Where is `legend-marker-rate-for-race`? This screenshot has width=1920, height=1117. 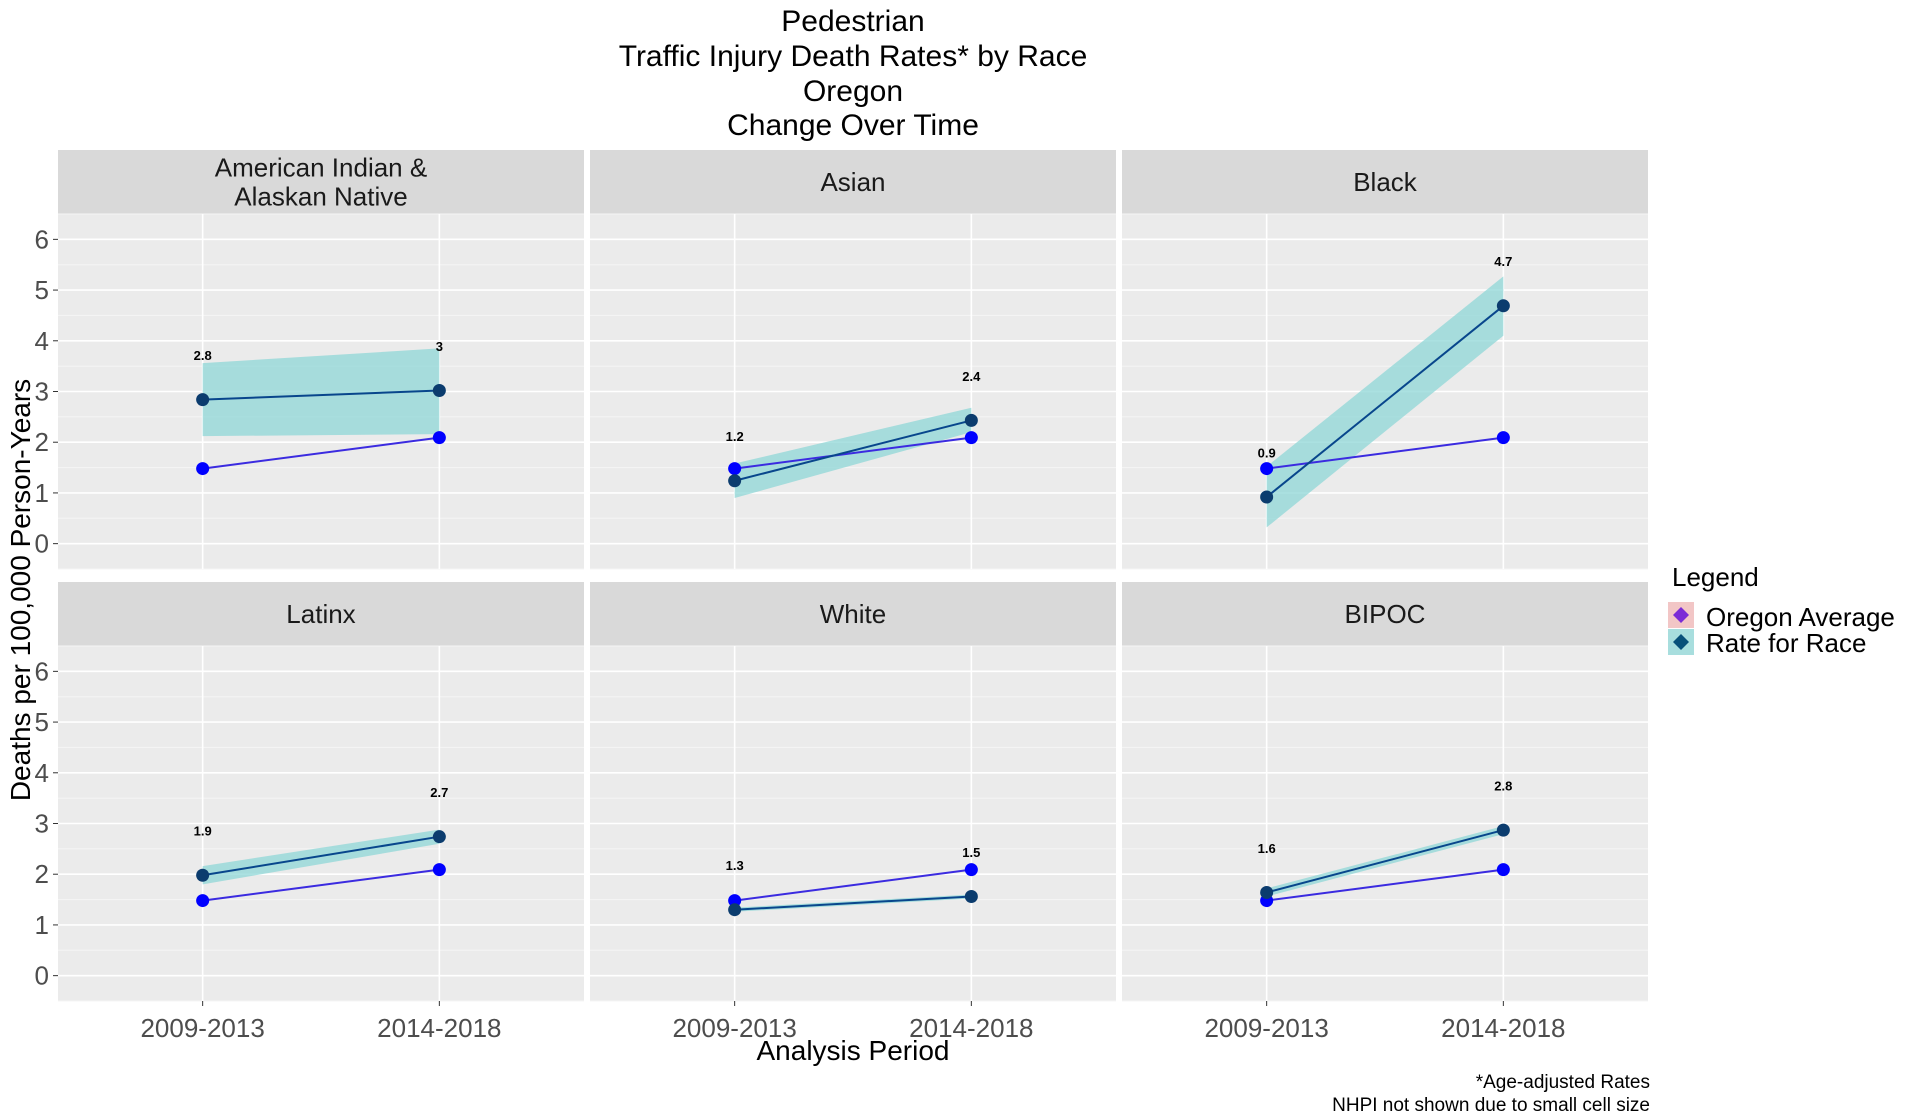
legend-marker-rate-for-race is located at coordinates (1681, 642).